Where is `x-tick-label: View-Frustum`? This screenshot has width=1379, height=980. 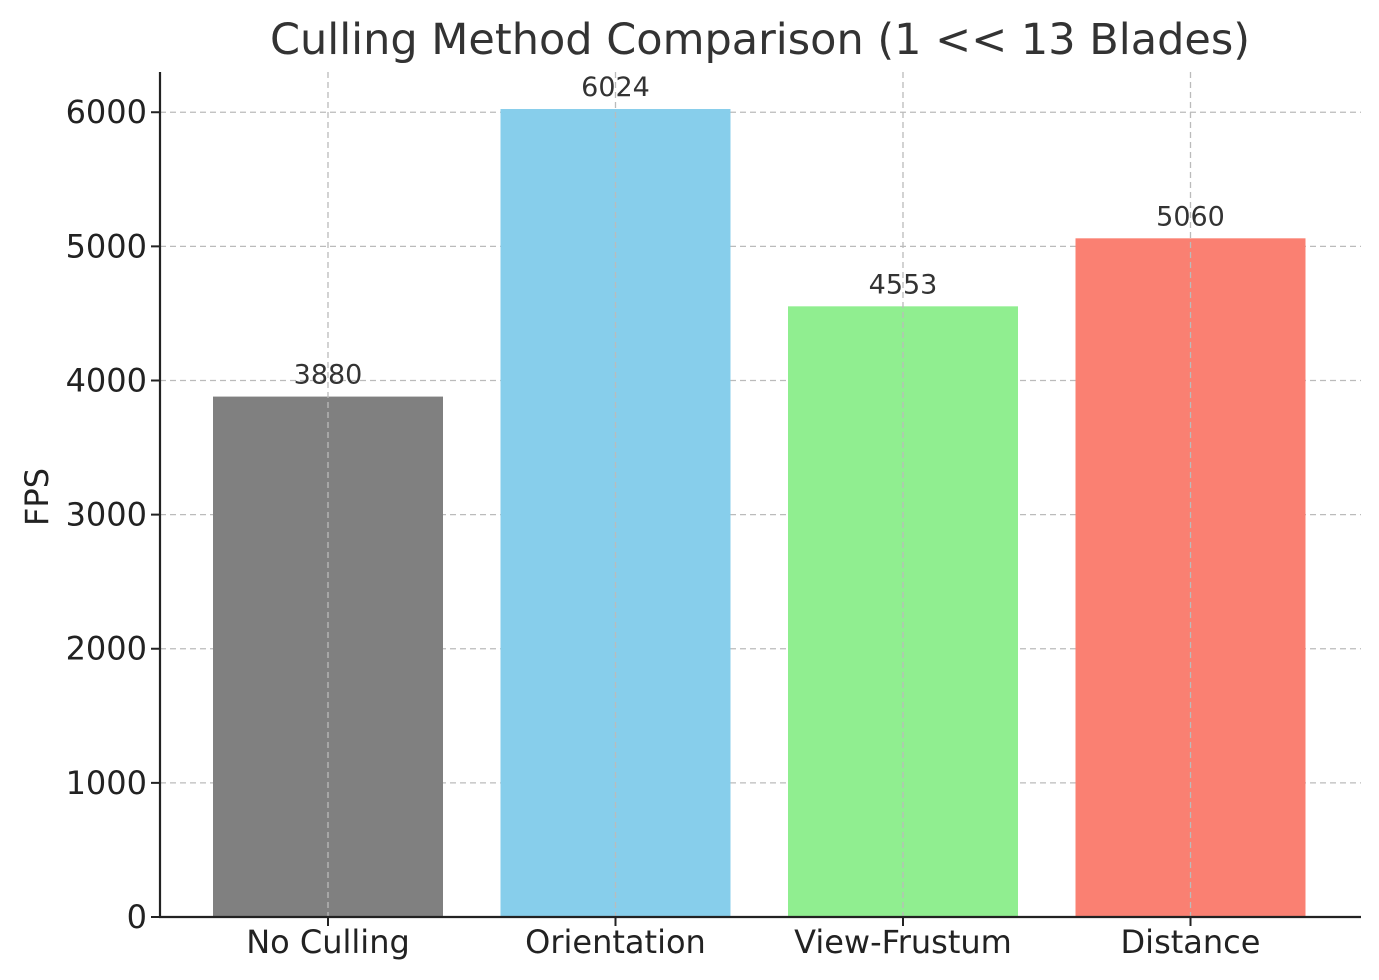 x-tick-label: View-Frustum is located at coordinates (903, 942).